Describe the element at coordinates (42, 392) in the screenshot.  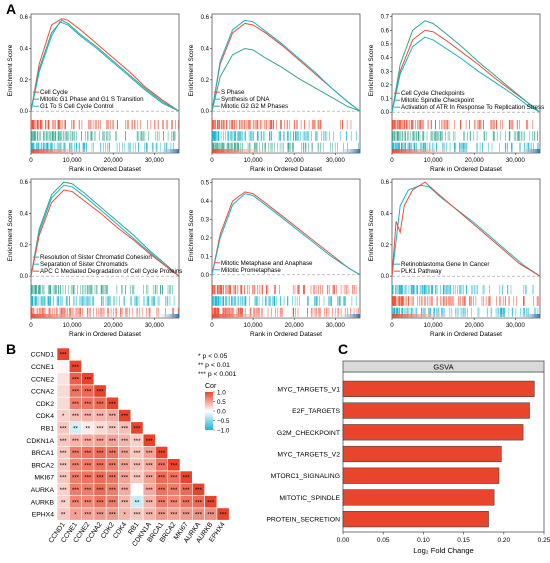
I see `row-gene-label: CCNA2` at that location.